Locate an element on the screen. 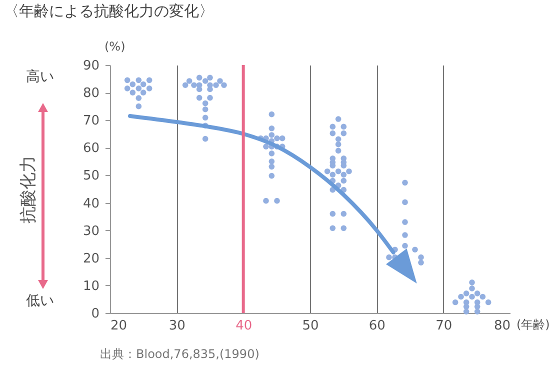 The image size is (560, 380). x-tick-label: 50 is located at coordinates (310, 326).